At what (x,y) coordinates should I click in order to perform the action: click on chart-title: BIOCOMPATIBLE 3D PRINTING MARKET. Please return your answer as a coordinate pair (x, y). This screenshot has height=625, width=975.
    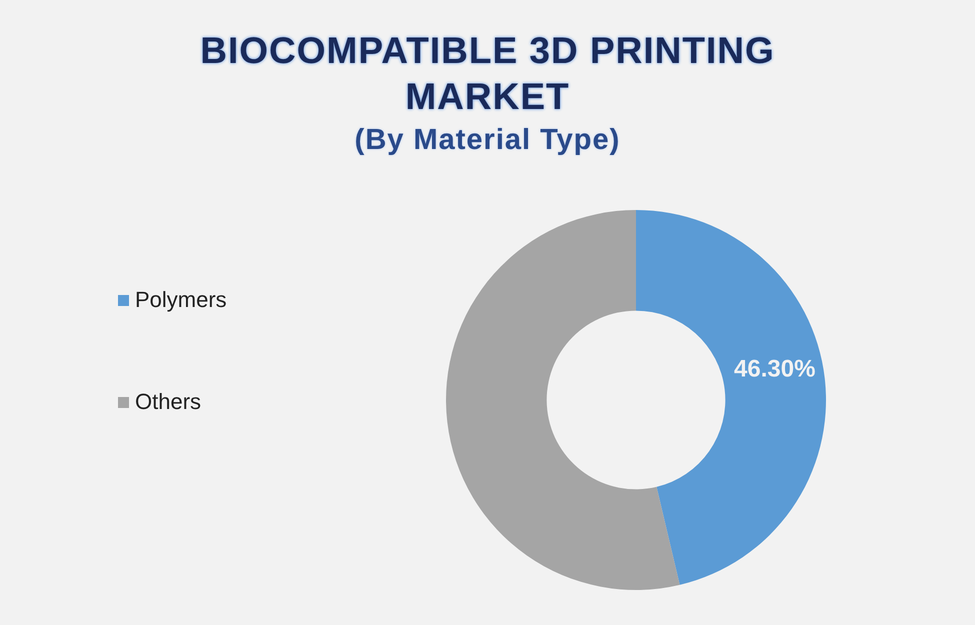
    Looking at the image, I should click on (487, 74).